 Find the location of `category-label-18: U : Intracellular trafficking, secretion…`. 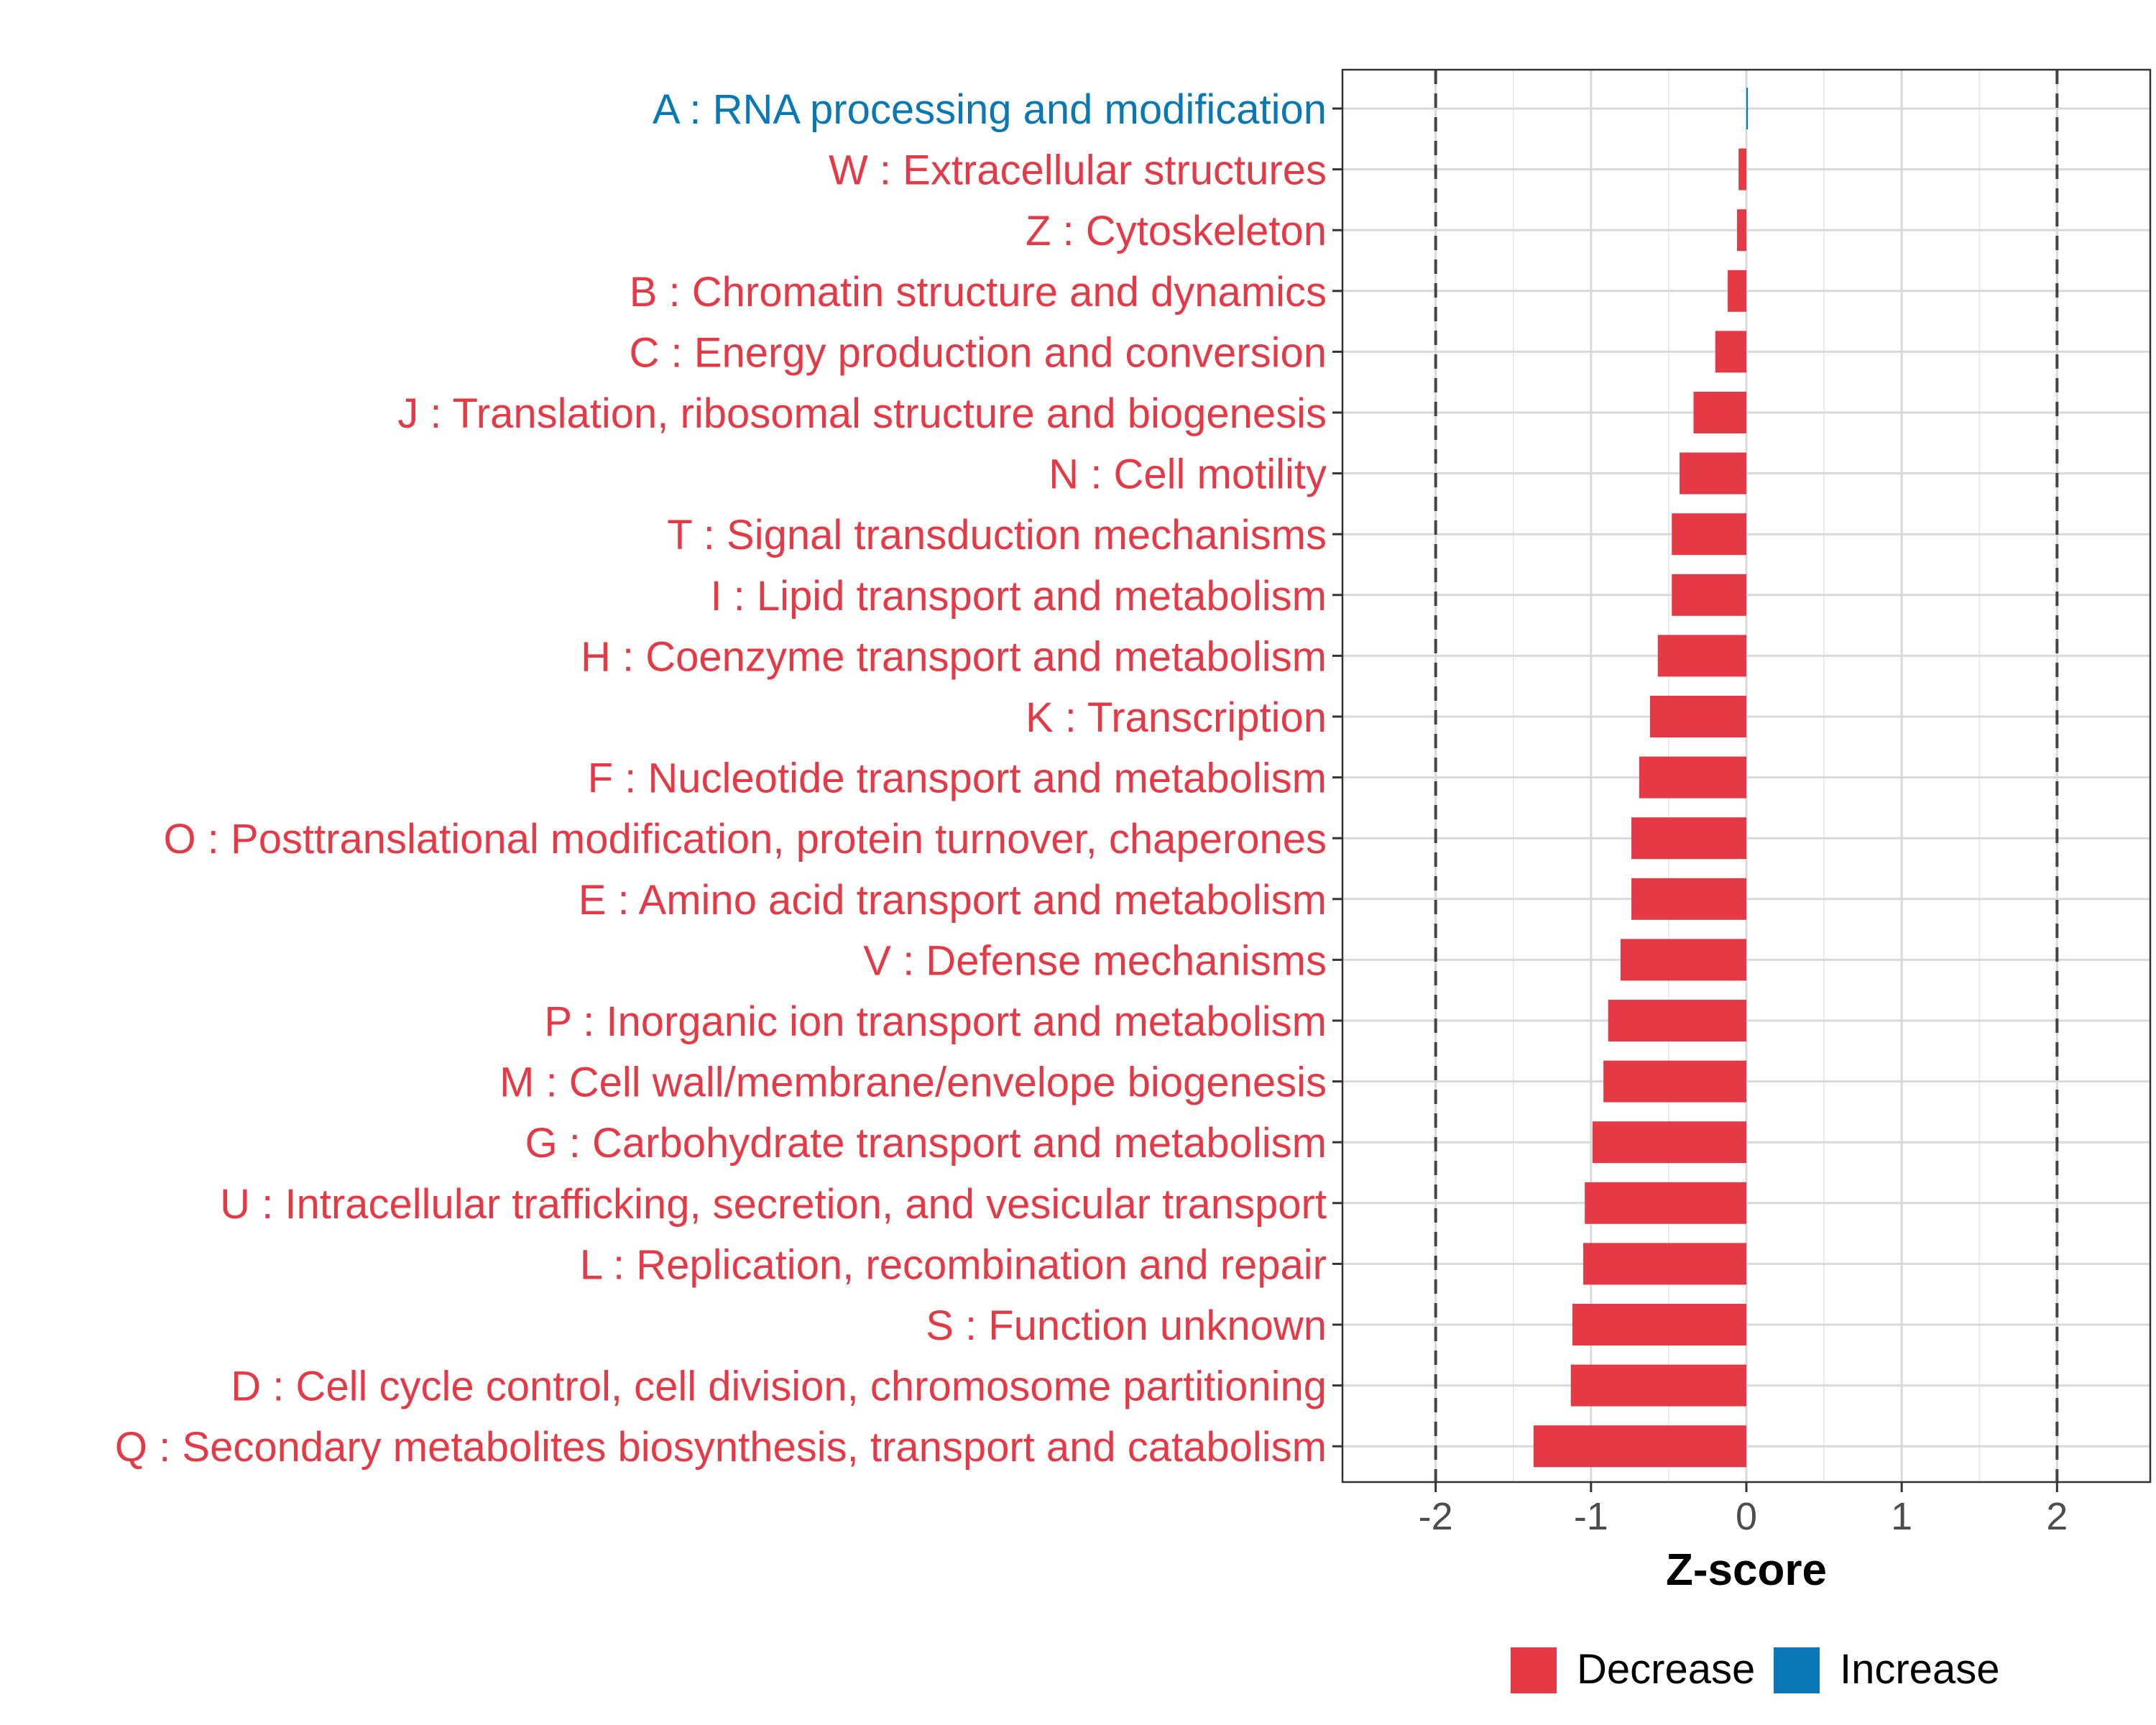

category-label-18: U : Intracellular trafficking, secretion… is located at coordinates (774, 1204).